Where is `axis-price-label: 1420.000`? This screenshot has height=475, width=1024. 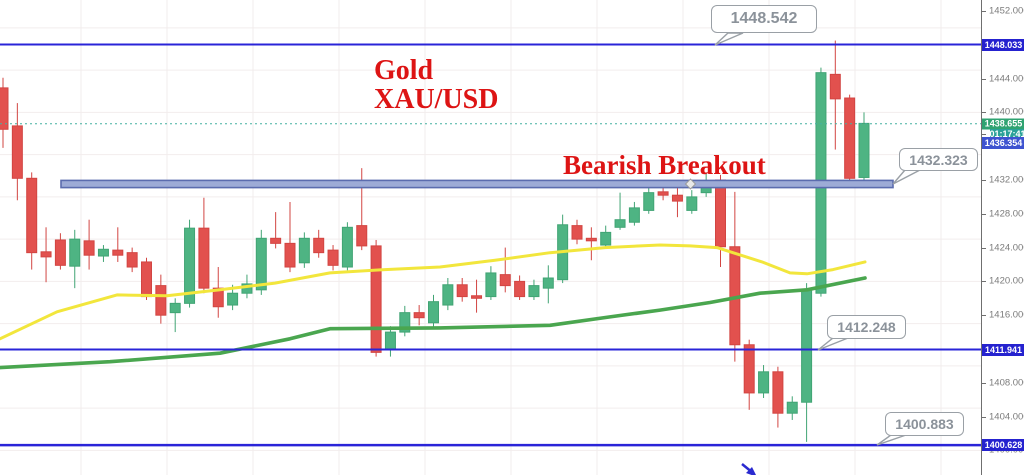 axis-price-label: 1420.000 is located at coordinates (1006, 281).